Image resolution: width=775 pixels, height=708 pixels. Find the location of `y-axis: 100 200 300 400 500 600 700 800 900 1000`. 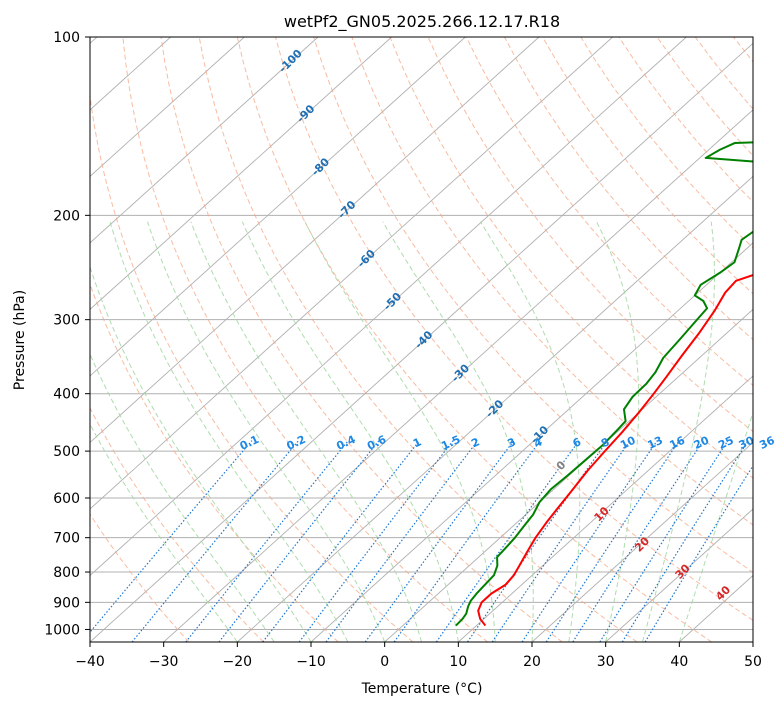

y-axis: 100 200 300 400 500 600 700 800 900 1000 is located at coordinates (67, 334).